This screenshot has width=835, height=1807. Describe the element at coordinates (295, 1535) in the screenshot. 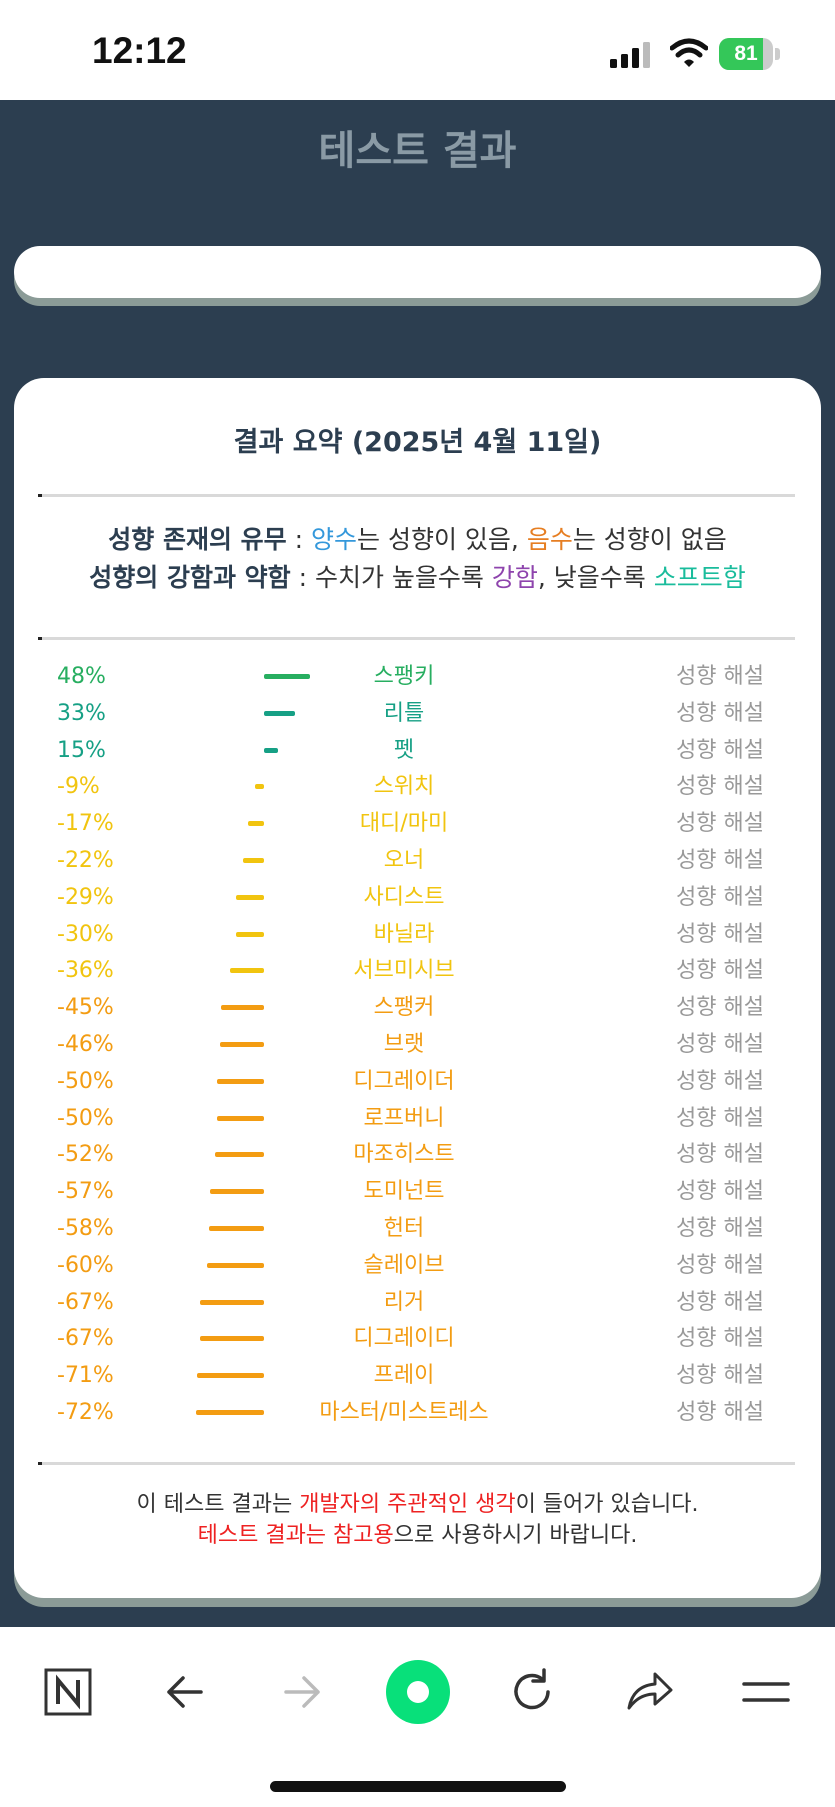

I see `disclaimer-emphasis: 테스트 결과는 참고용` at that location.